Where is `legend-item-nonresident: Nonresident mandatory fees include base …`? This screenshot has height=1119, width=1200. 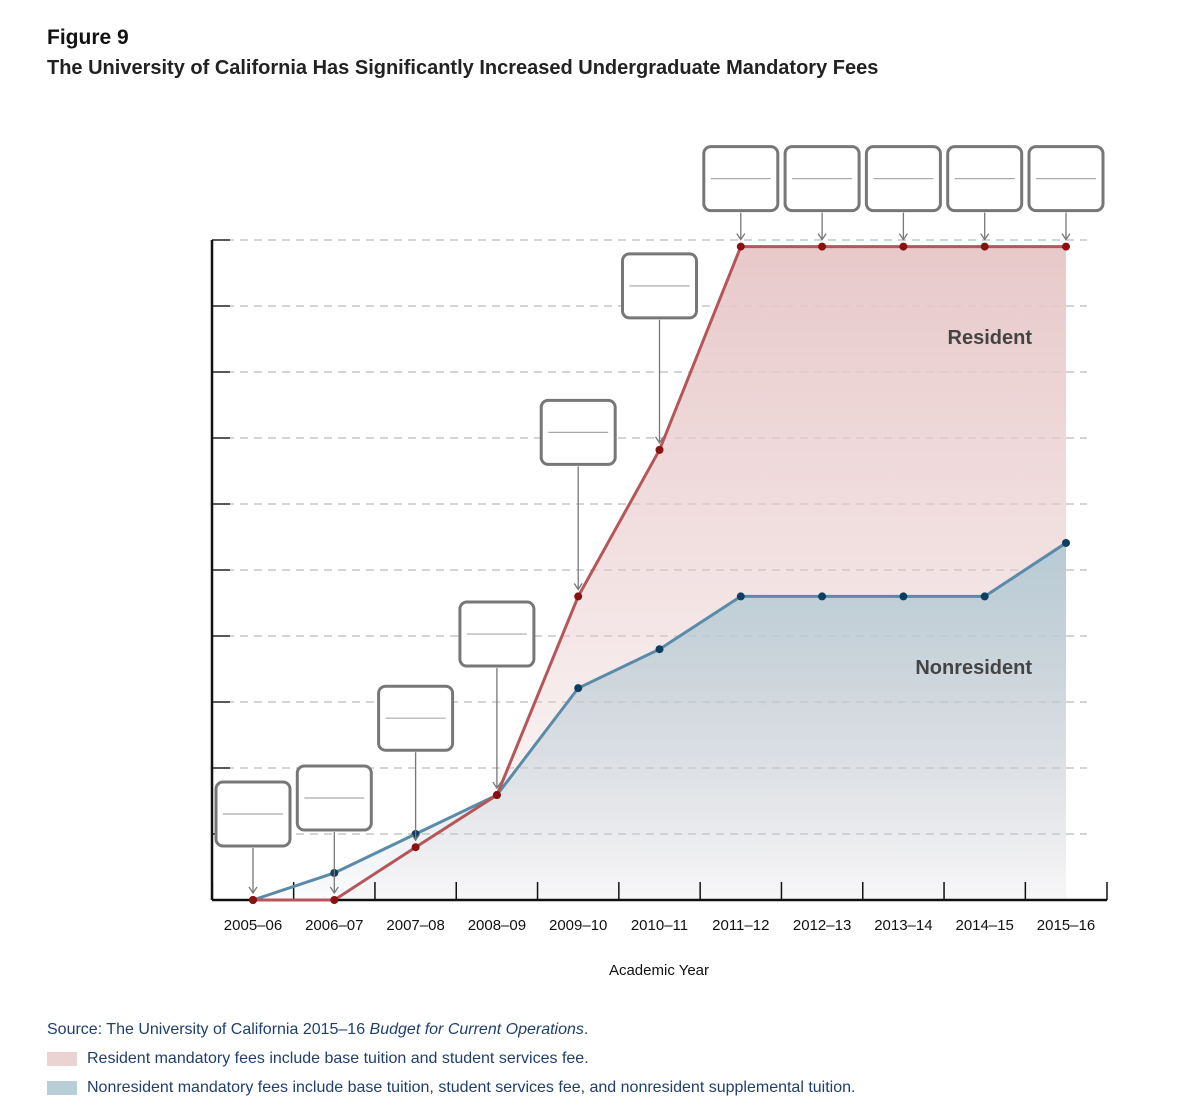 legend-item-nonresident: Nonresident mandatory fees include base … is located at coordinates (451, 1088).